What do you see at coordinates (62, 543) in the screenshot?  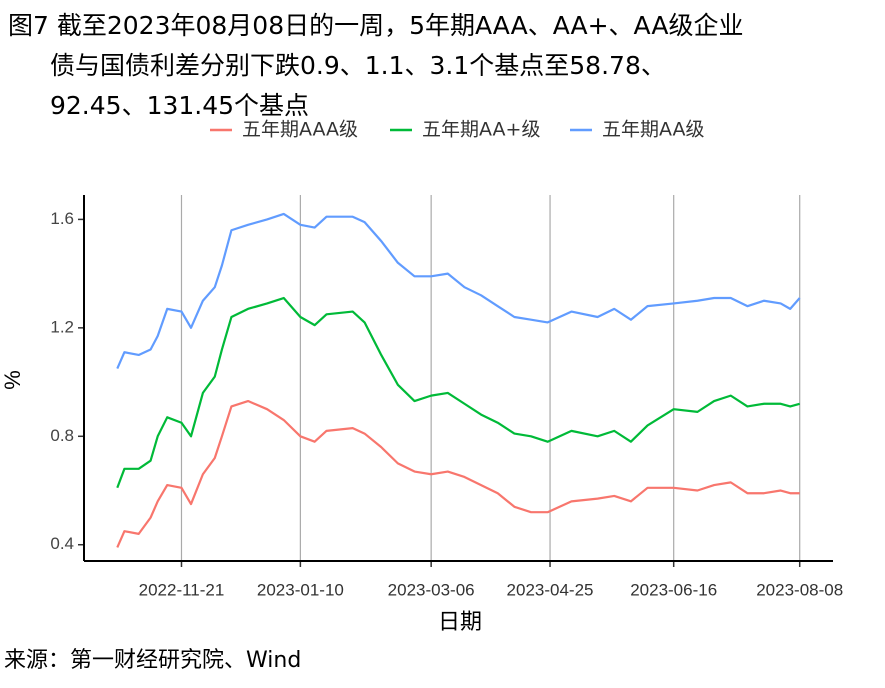 I see `y-tick-label: 0.4` at bounding box center [62, 543].